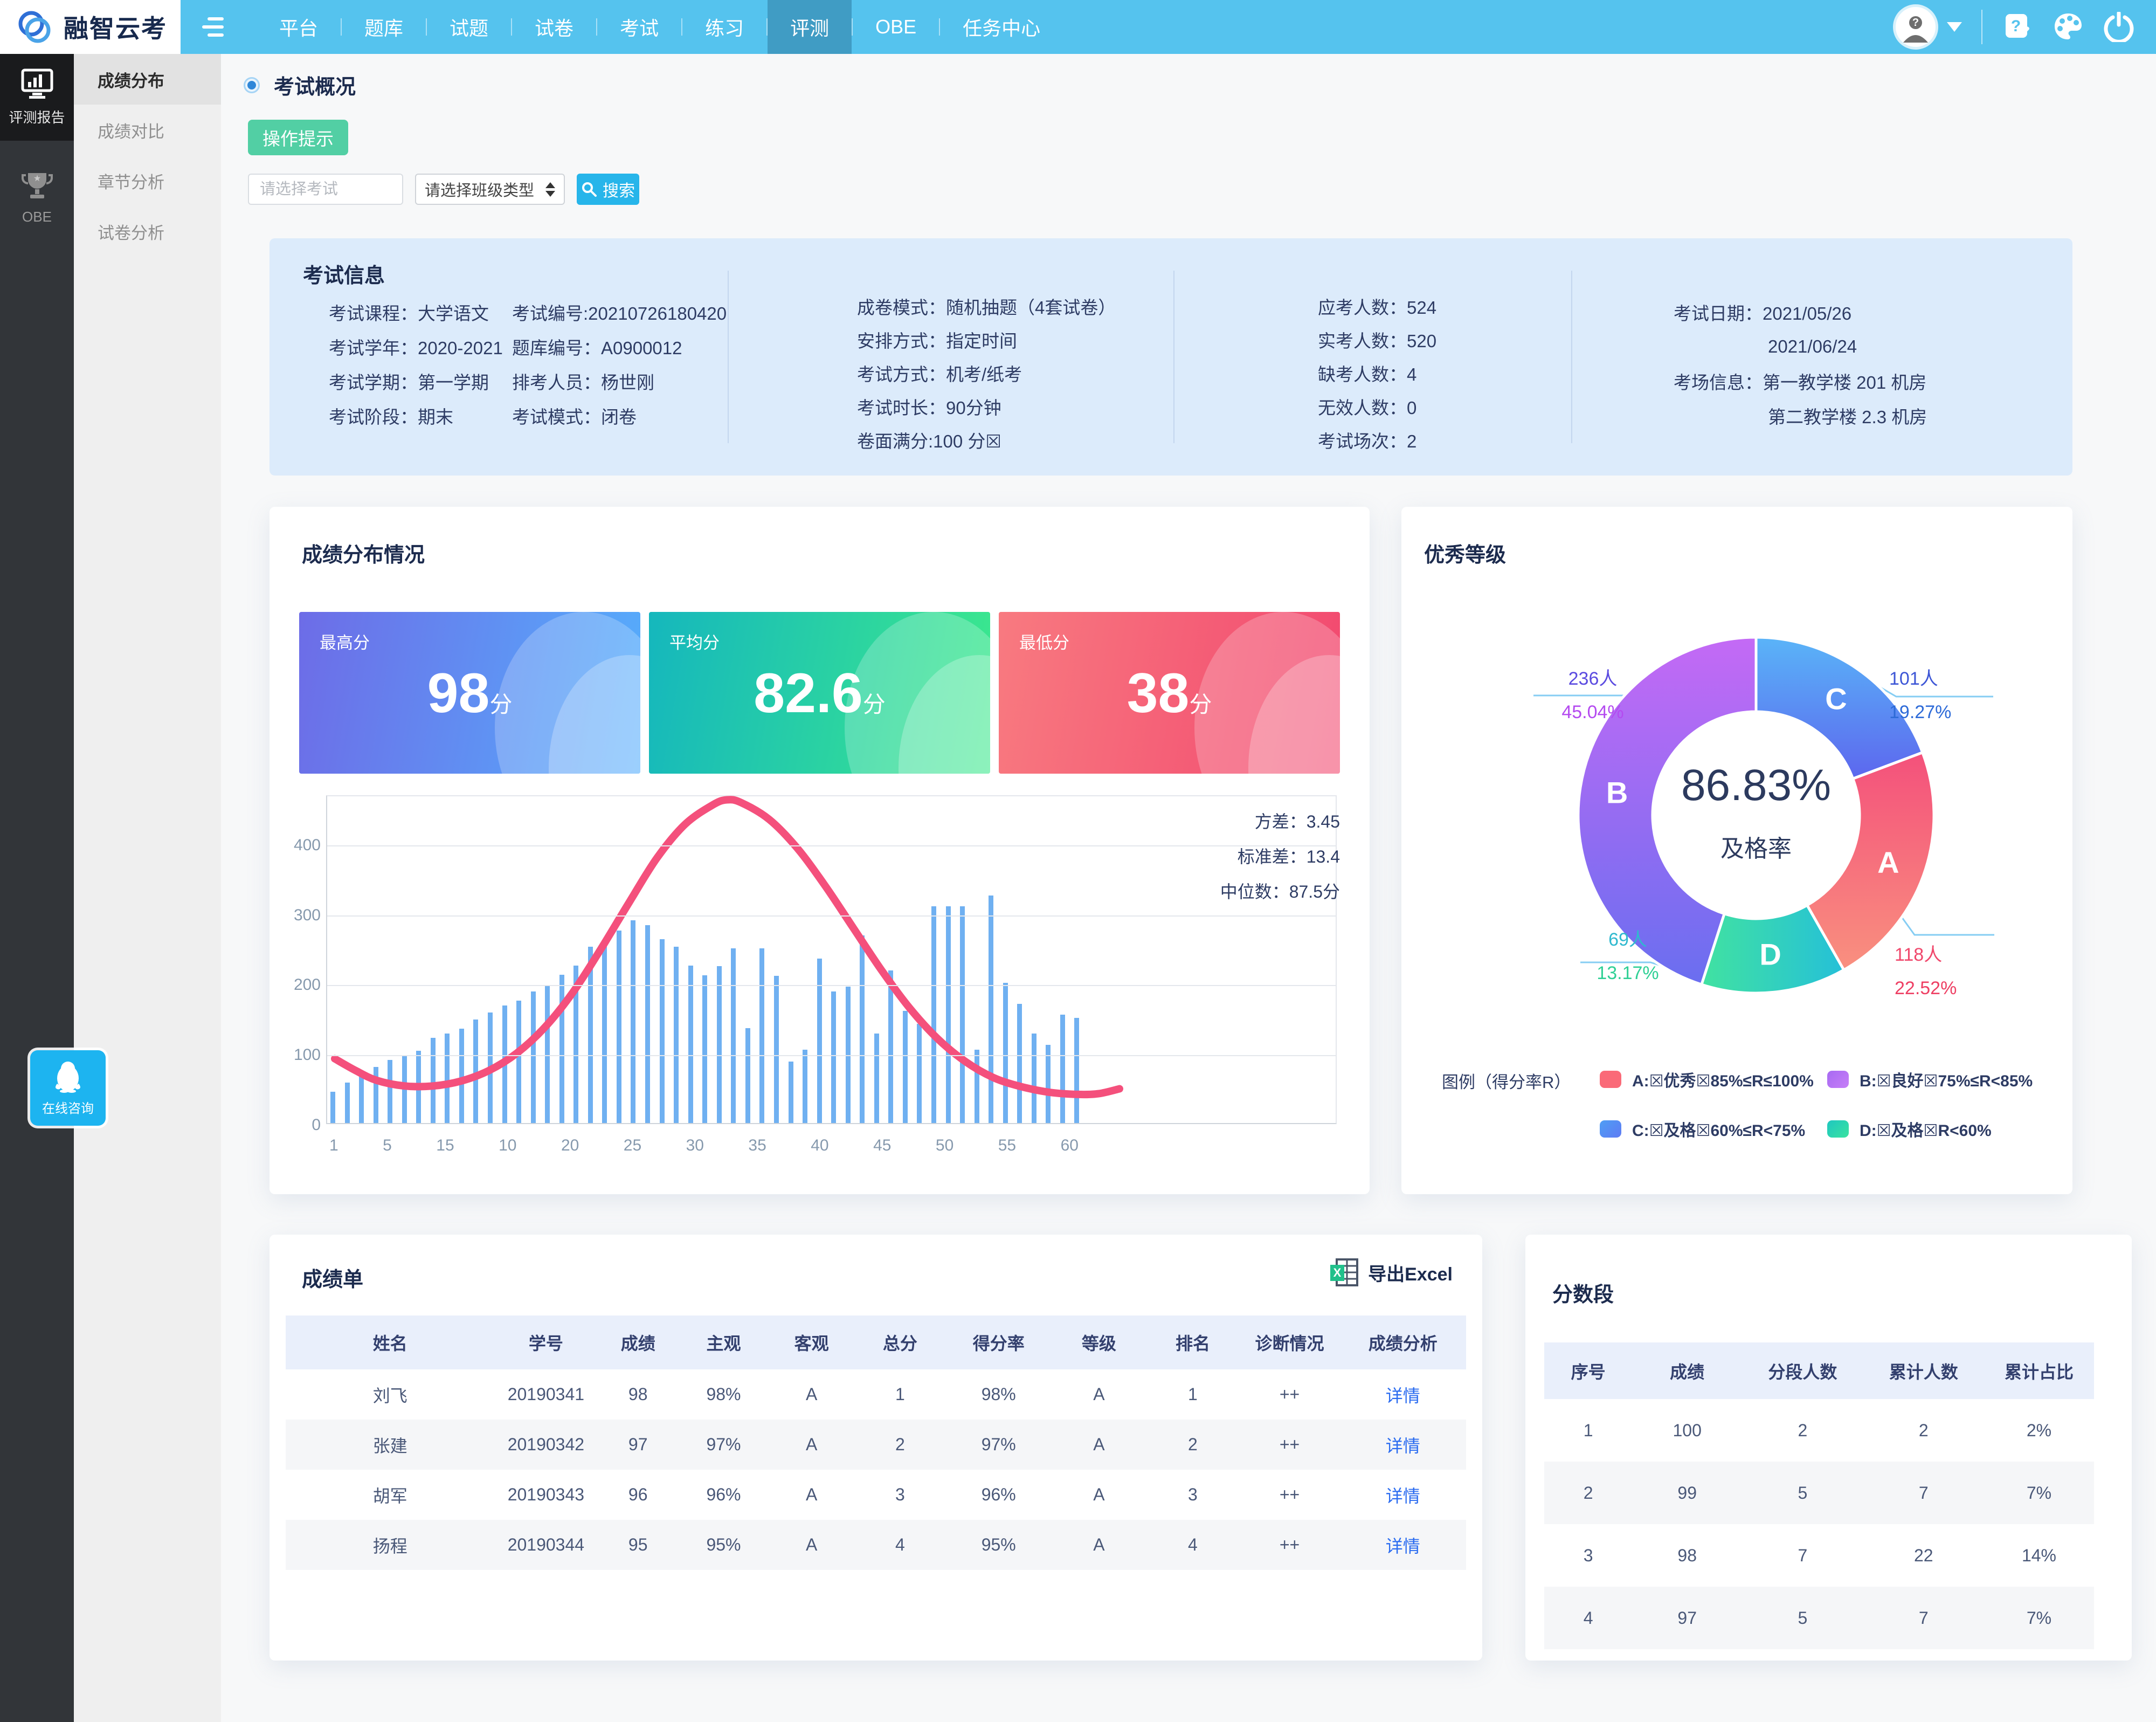  Describe the element at coordinates (1193, 1544) in the screenshot. I see `table-cell: 4` at that location.